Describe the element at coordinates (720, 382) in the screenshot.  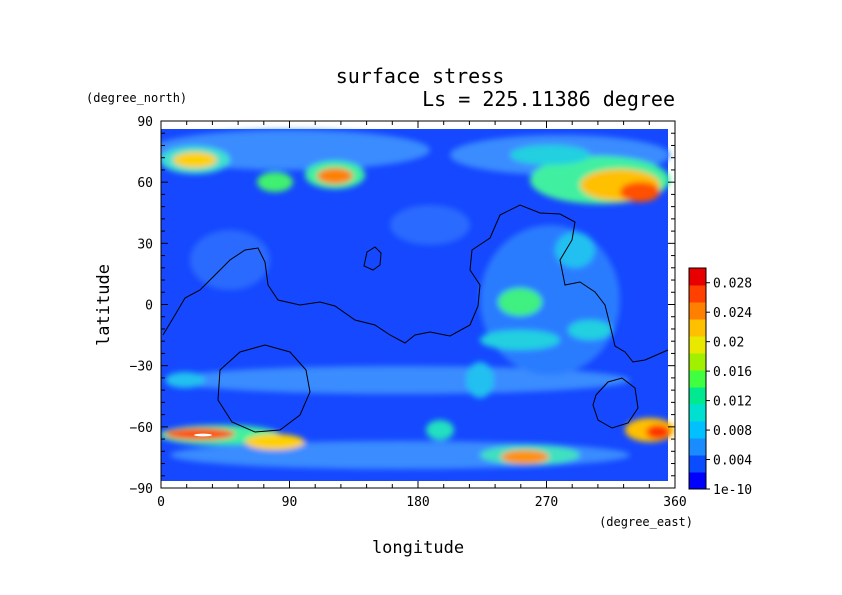
I see `colorbar: 0.028 0.024 0.02 0.016 0.012 0.008 0.004 1e-10` at that location.